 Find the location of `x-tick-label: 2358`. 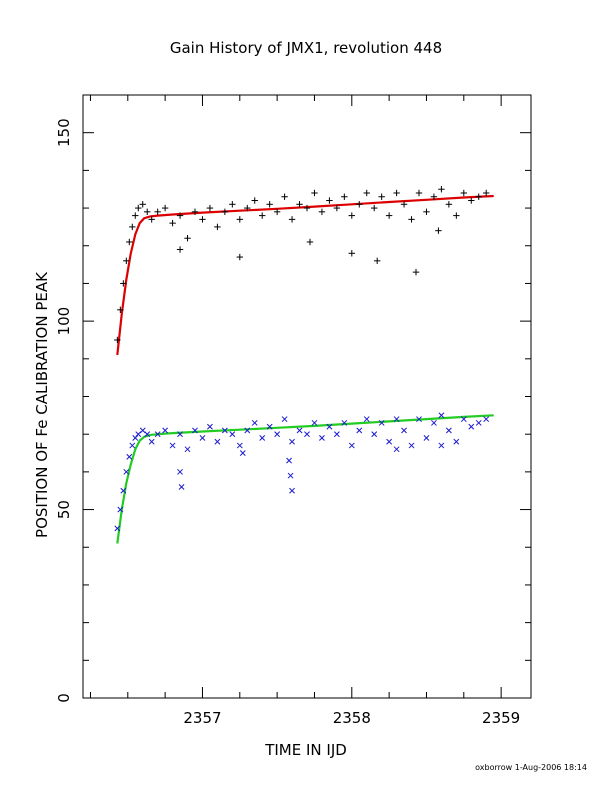

x-tick-label: 2358 is located at coordinates (352, 718).